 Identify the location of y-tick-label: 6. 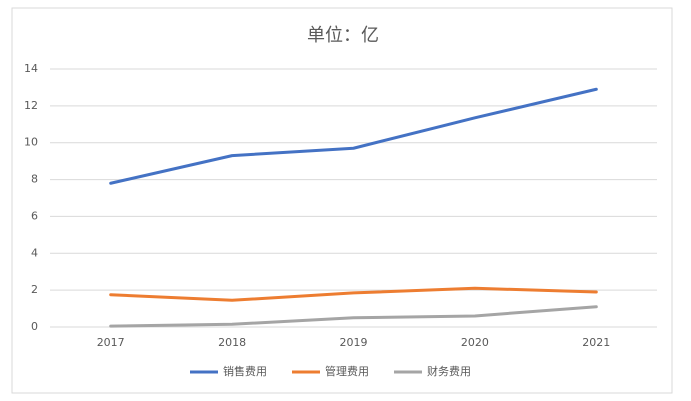
(34, 215).